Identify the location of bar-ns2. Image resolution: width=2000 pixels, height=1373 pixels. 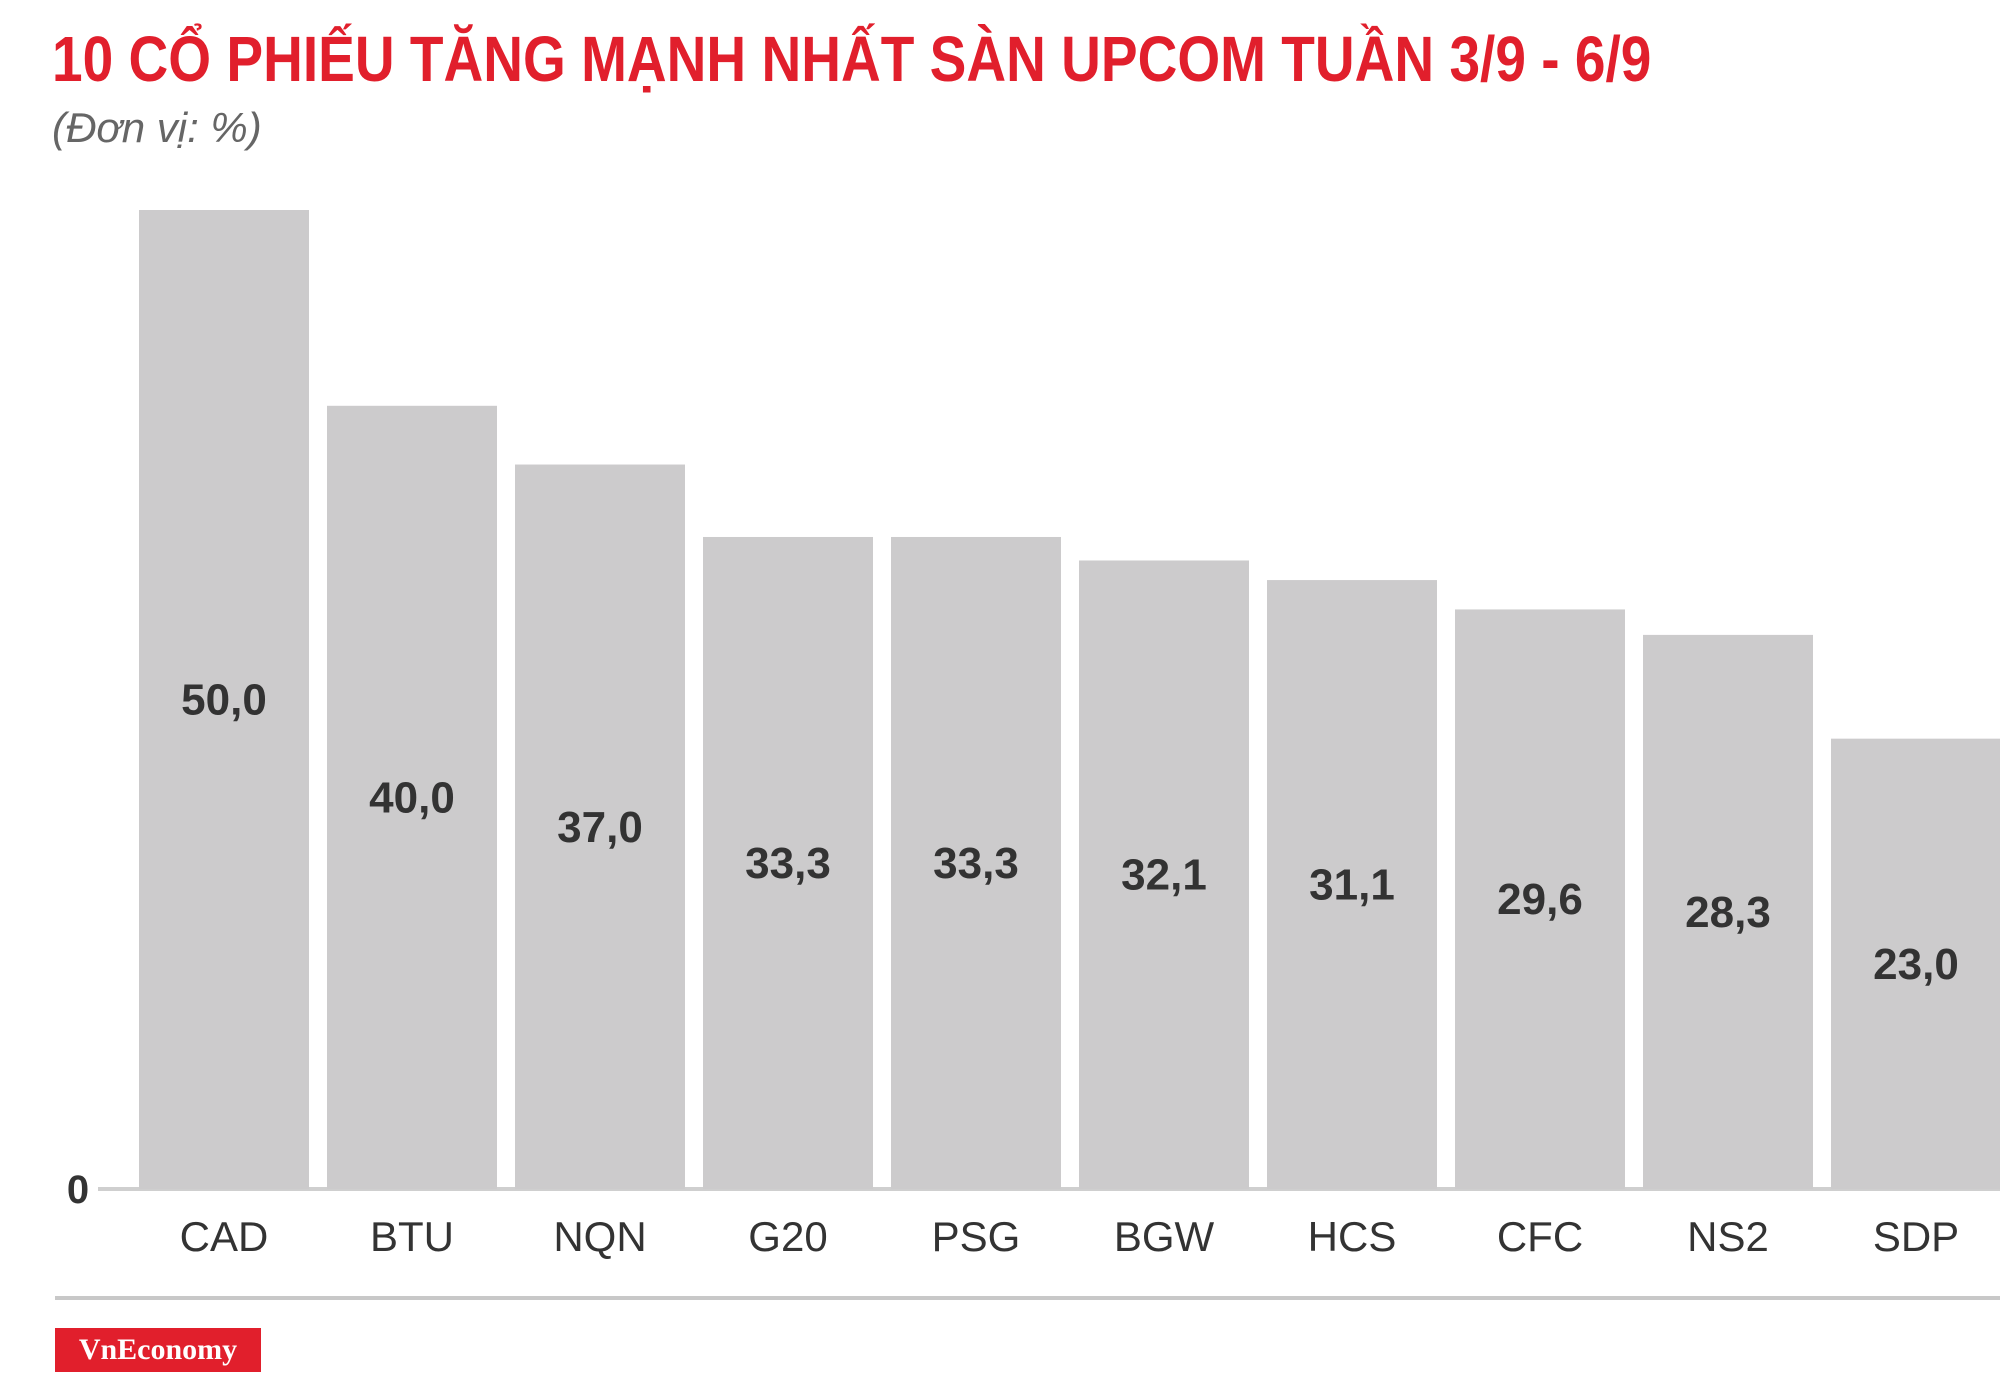
(1728, 911).